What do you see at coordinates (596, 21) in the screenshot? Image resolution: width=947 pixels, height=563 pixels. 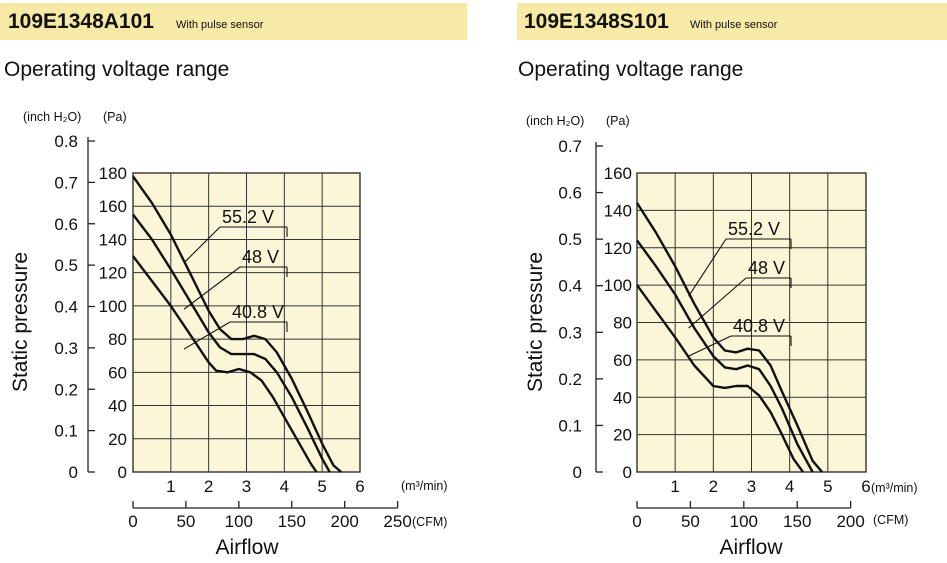 I see `model-number: 109E1348S101` at bounding box center [596, 21].